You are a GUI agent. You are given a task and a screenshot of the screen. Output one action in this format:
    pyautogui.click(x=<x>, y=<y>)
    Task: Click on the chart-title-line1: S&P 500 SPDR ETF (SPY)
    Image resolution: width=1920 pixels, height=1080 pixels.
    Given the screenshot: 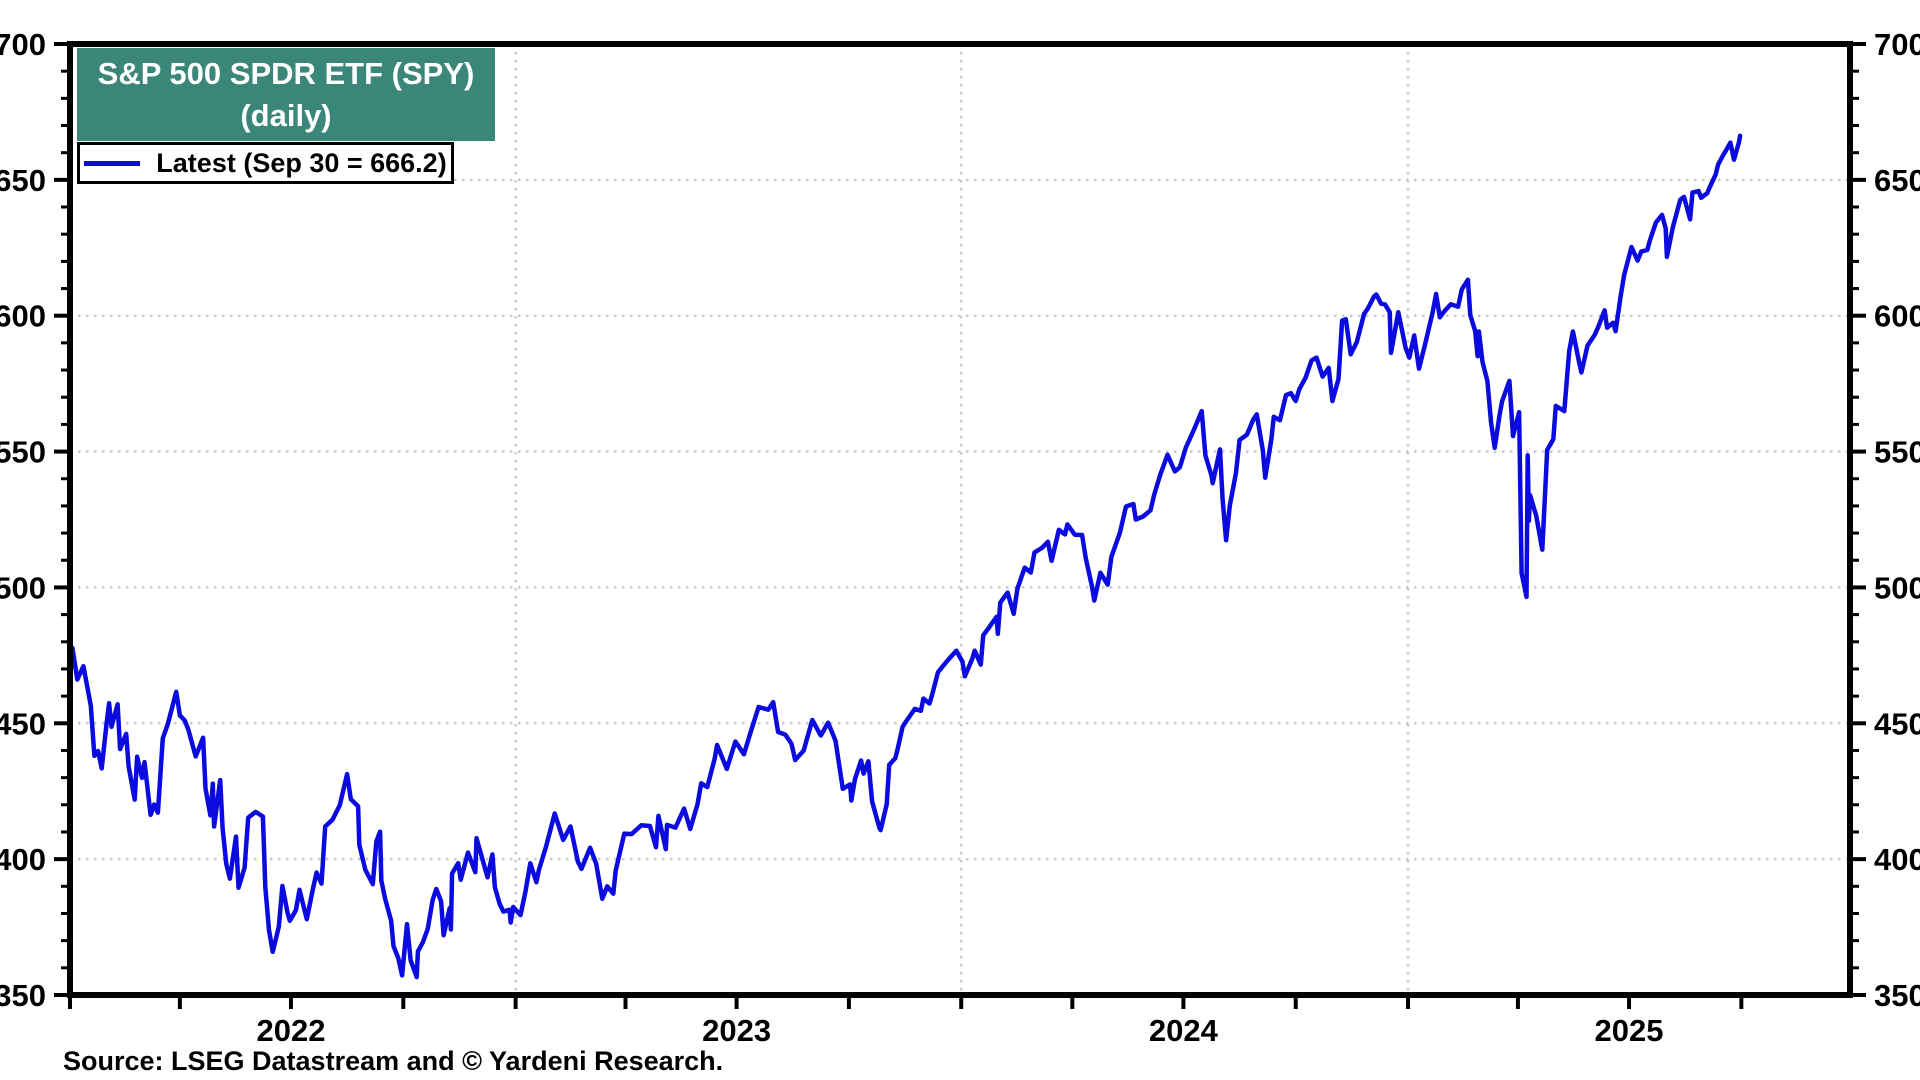 What is the action you would take?
    pyautogui.click(x=286, y=73)
    